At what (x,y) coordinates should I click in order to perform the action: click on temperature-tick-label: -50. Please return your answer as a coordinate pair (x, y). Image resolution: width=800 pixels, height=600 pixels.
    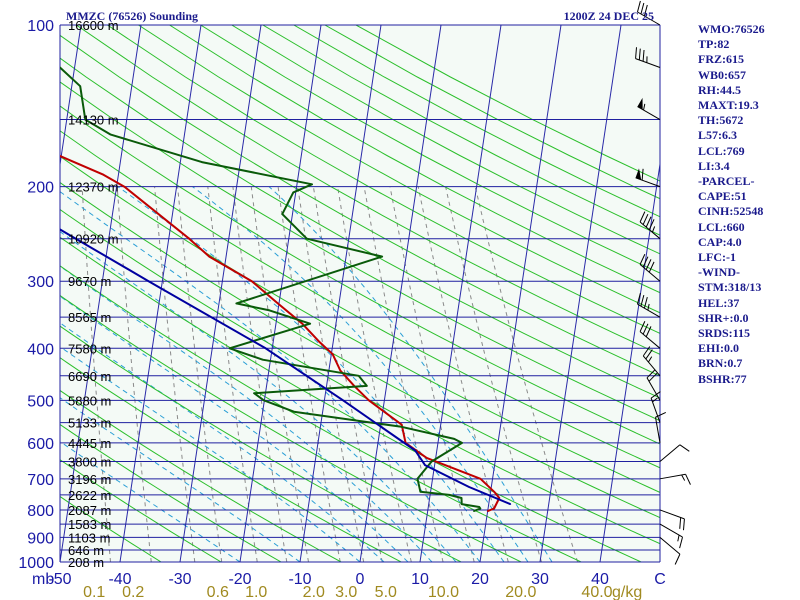
    Looking at the image, I should click on (59, 579).